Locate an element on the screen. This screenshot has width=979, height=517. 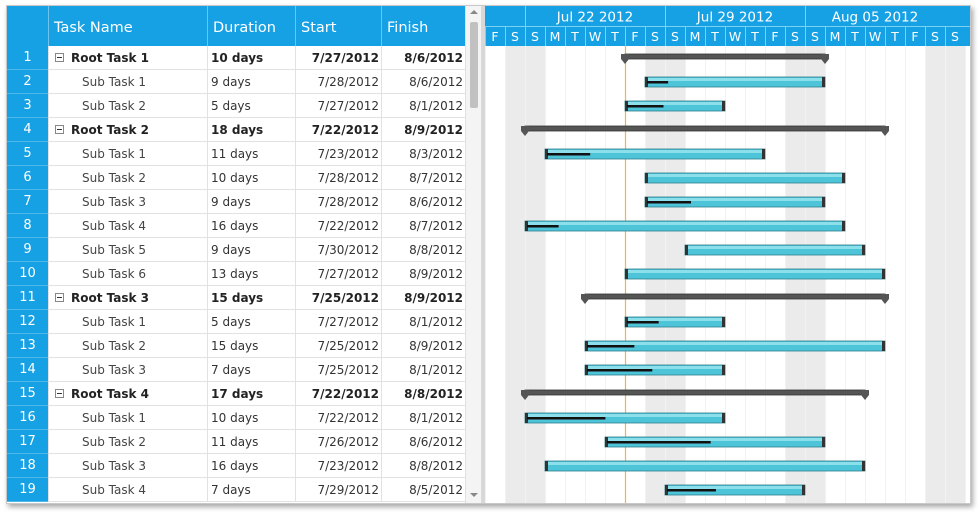
row-number: 2 is located at coordinates (27, 82).